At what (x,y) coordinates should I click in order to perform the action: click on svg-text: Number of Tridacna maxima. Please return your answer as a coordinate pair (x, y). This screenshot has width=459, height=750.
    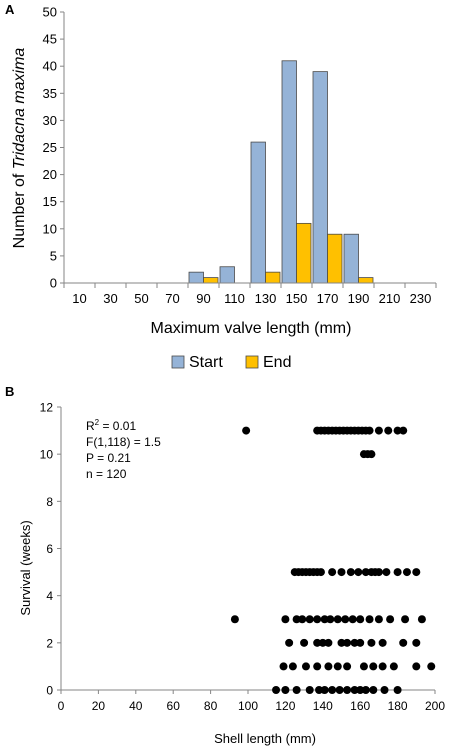
    Looking at the image, I should click on (19, 148).